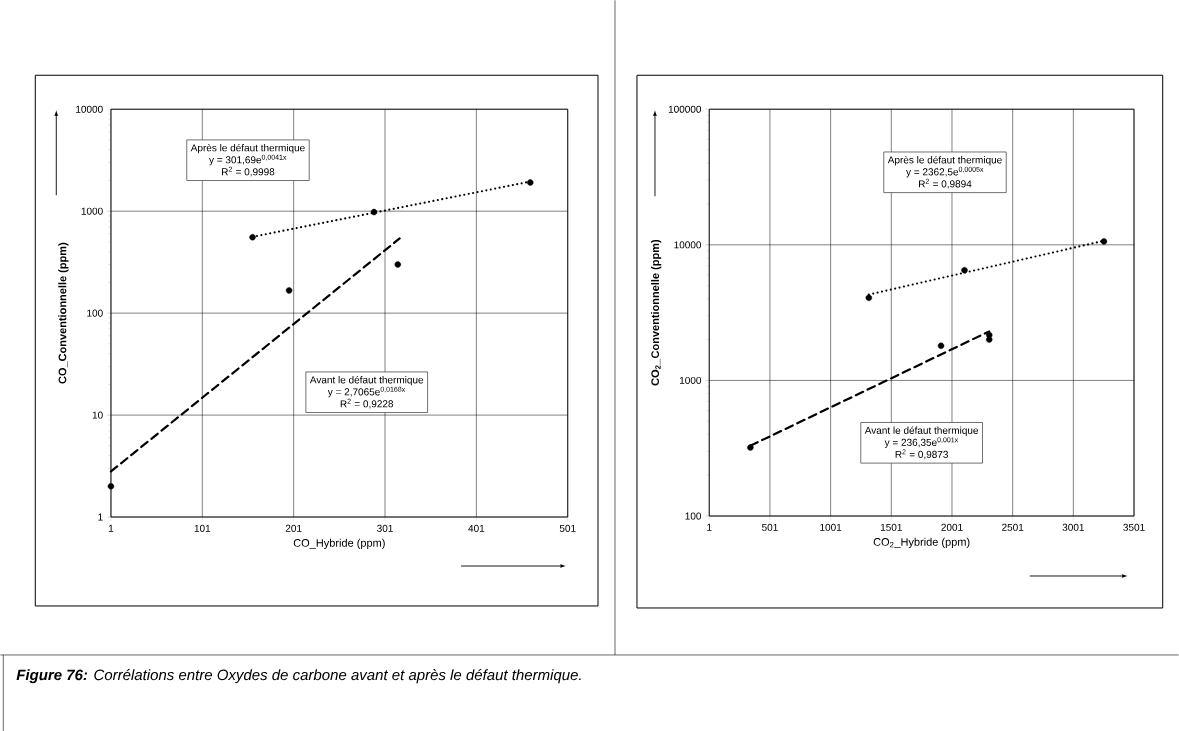 The width and height of the screenshot is (1179, 731). I want to click on annotation: R$^{2}$ = 0,9873, so click(921, 454).